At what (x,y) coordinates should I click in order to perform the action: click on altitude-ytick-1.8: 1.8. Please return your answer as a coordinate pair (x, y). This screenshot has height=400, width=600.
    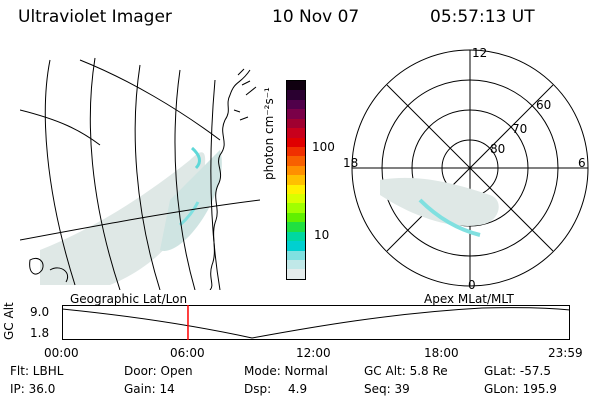
    Looking at the image, I should click on (40, 333).